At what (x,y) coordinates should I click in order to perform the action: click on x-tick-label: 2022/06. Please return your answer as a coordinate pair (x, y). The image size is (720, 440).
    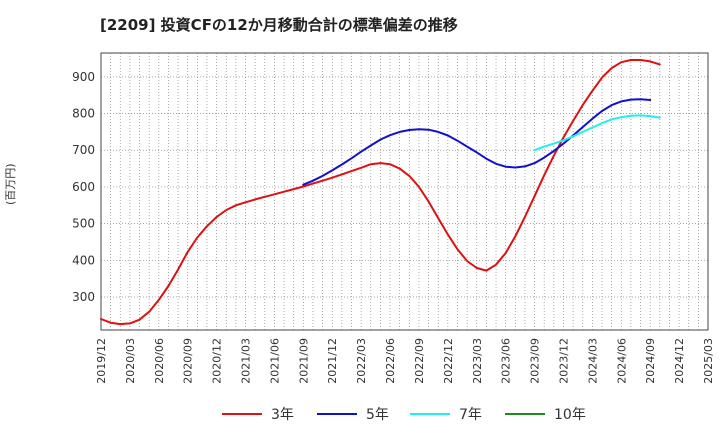
    Looking at the image, I should click on (390, 361).